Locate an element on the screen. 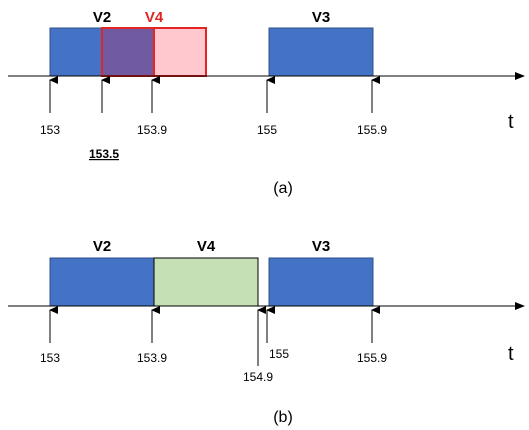  tick-label: 154.9 is located at coordinates (258, 377).